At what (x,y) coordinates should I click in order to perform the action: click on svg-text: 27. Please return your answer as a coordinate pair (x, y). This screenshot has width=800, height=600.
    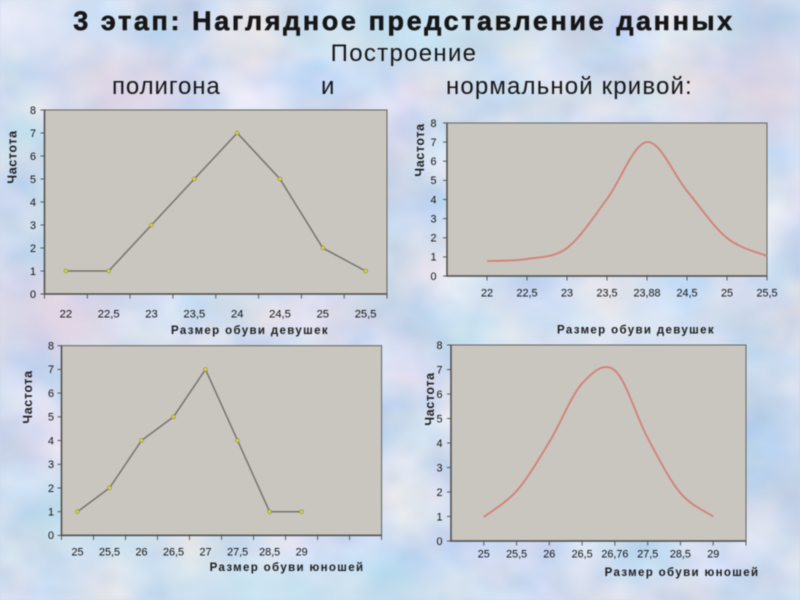
    Looking at the image, I should click on (205, 552).